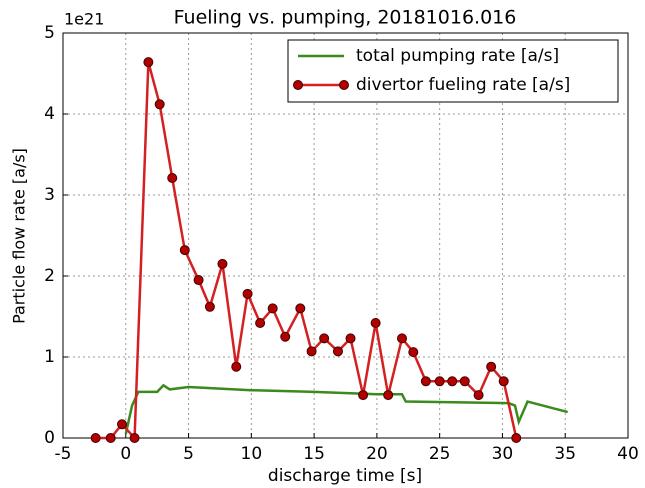 The width and height of the screenshot is (645, 488). What do you see at coordinates (49, 276) in the screenshot?
I see `y-tick-label: 2` at bounding box center [49, 276].